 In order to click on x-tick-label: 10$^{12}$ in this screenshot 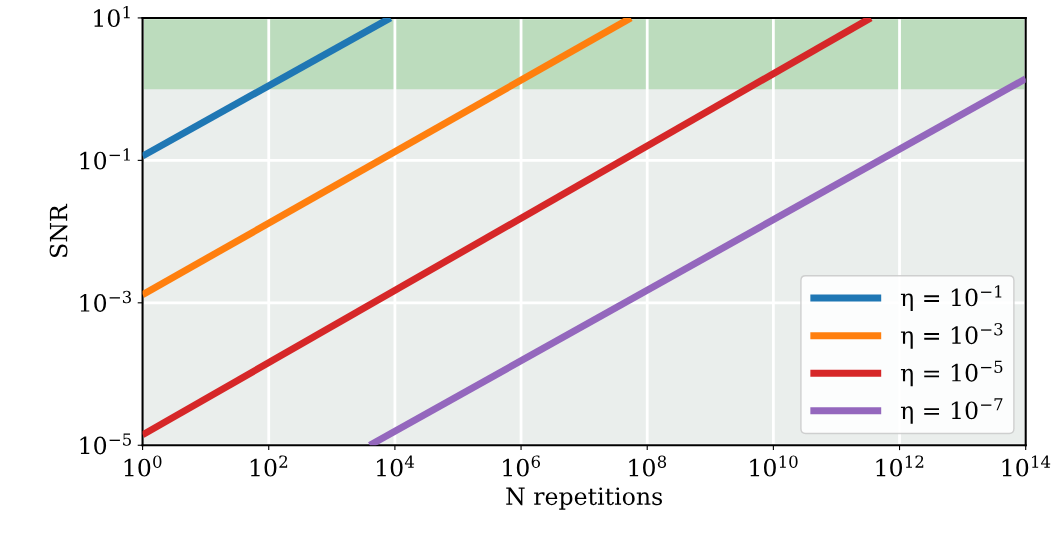, I will do `click(900, 466)`.